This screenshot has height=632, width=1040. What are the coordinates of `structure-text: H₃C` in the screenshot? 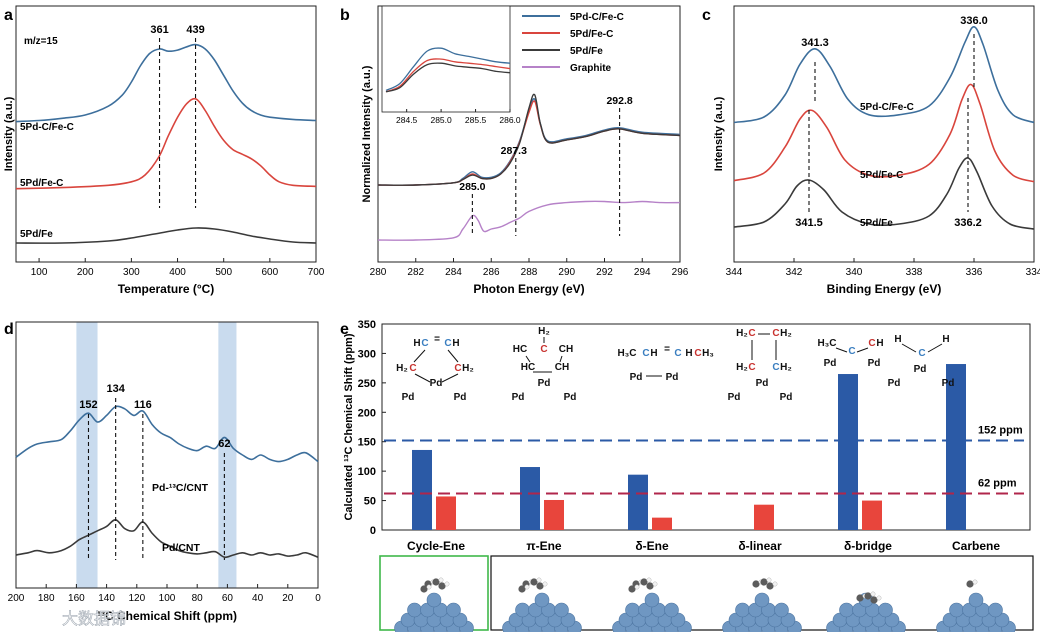 It's located at (826, 343).